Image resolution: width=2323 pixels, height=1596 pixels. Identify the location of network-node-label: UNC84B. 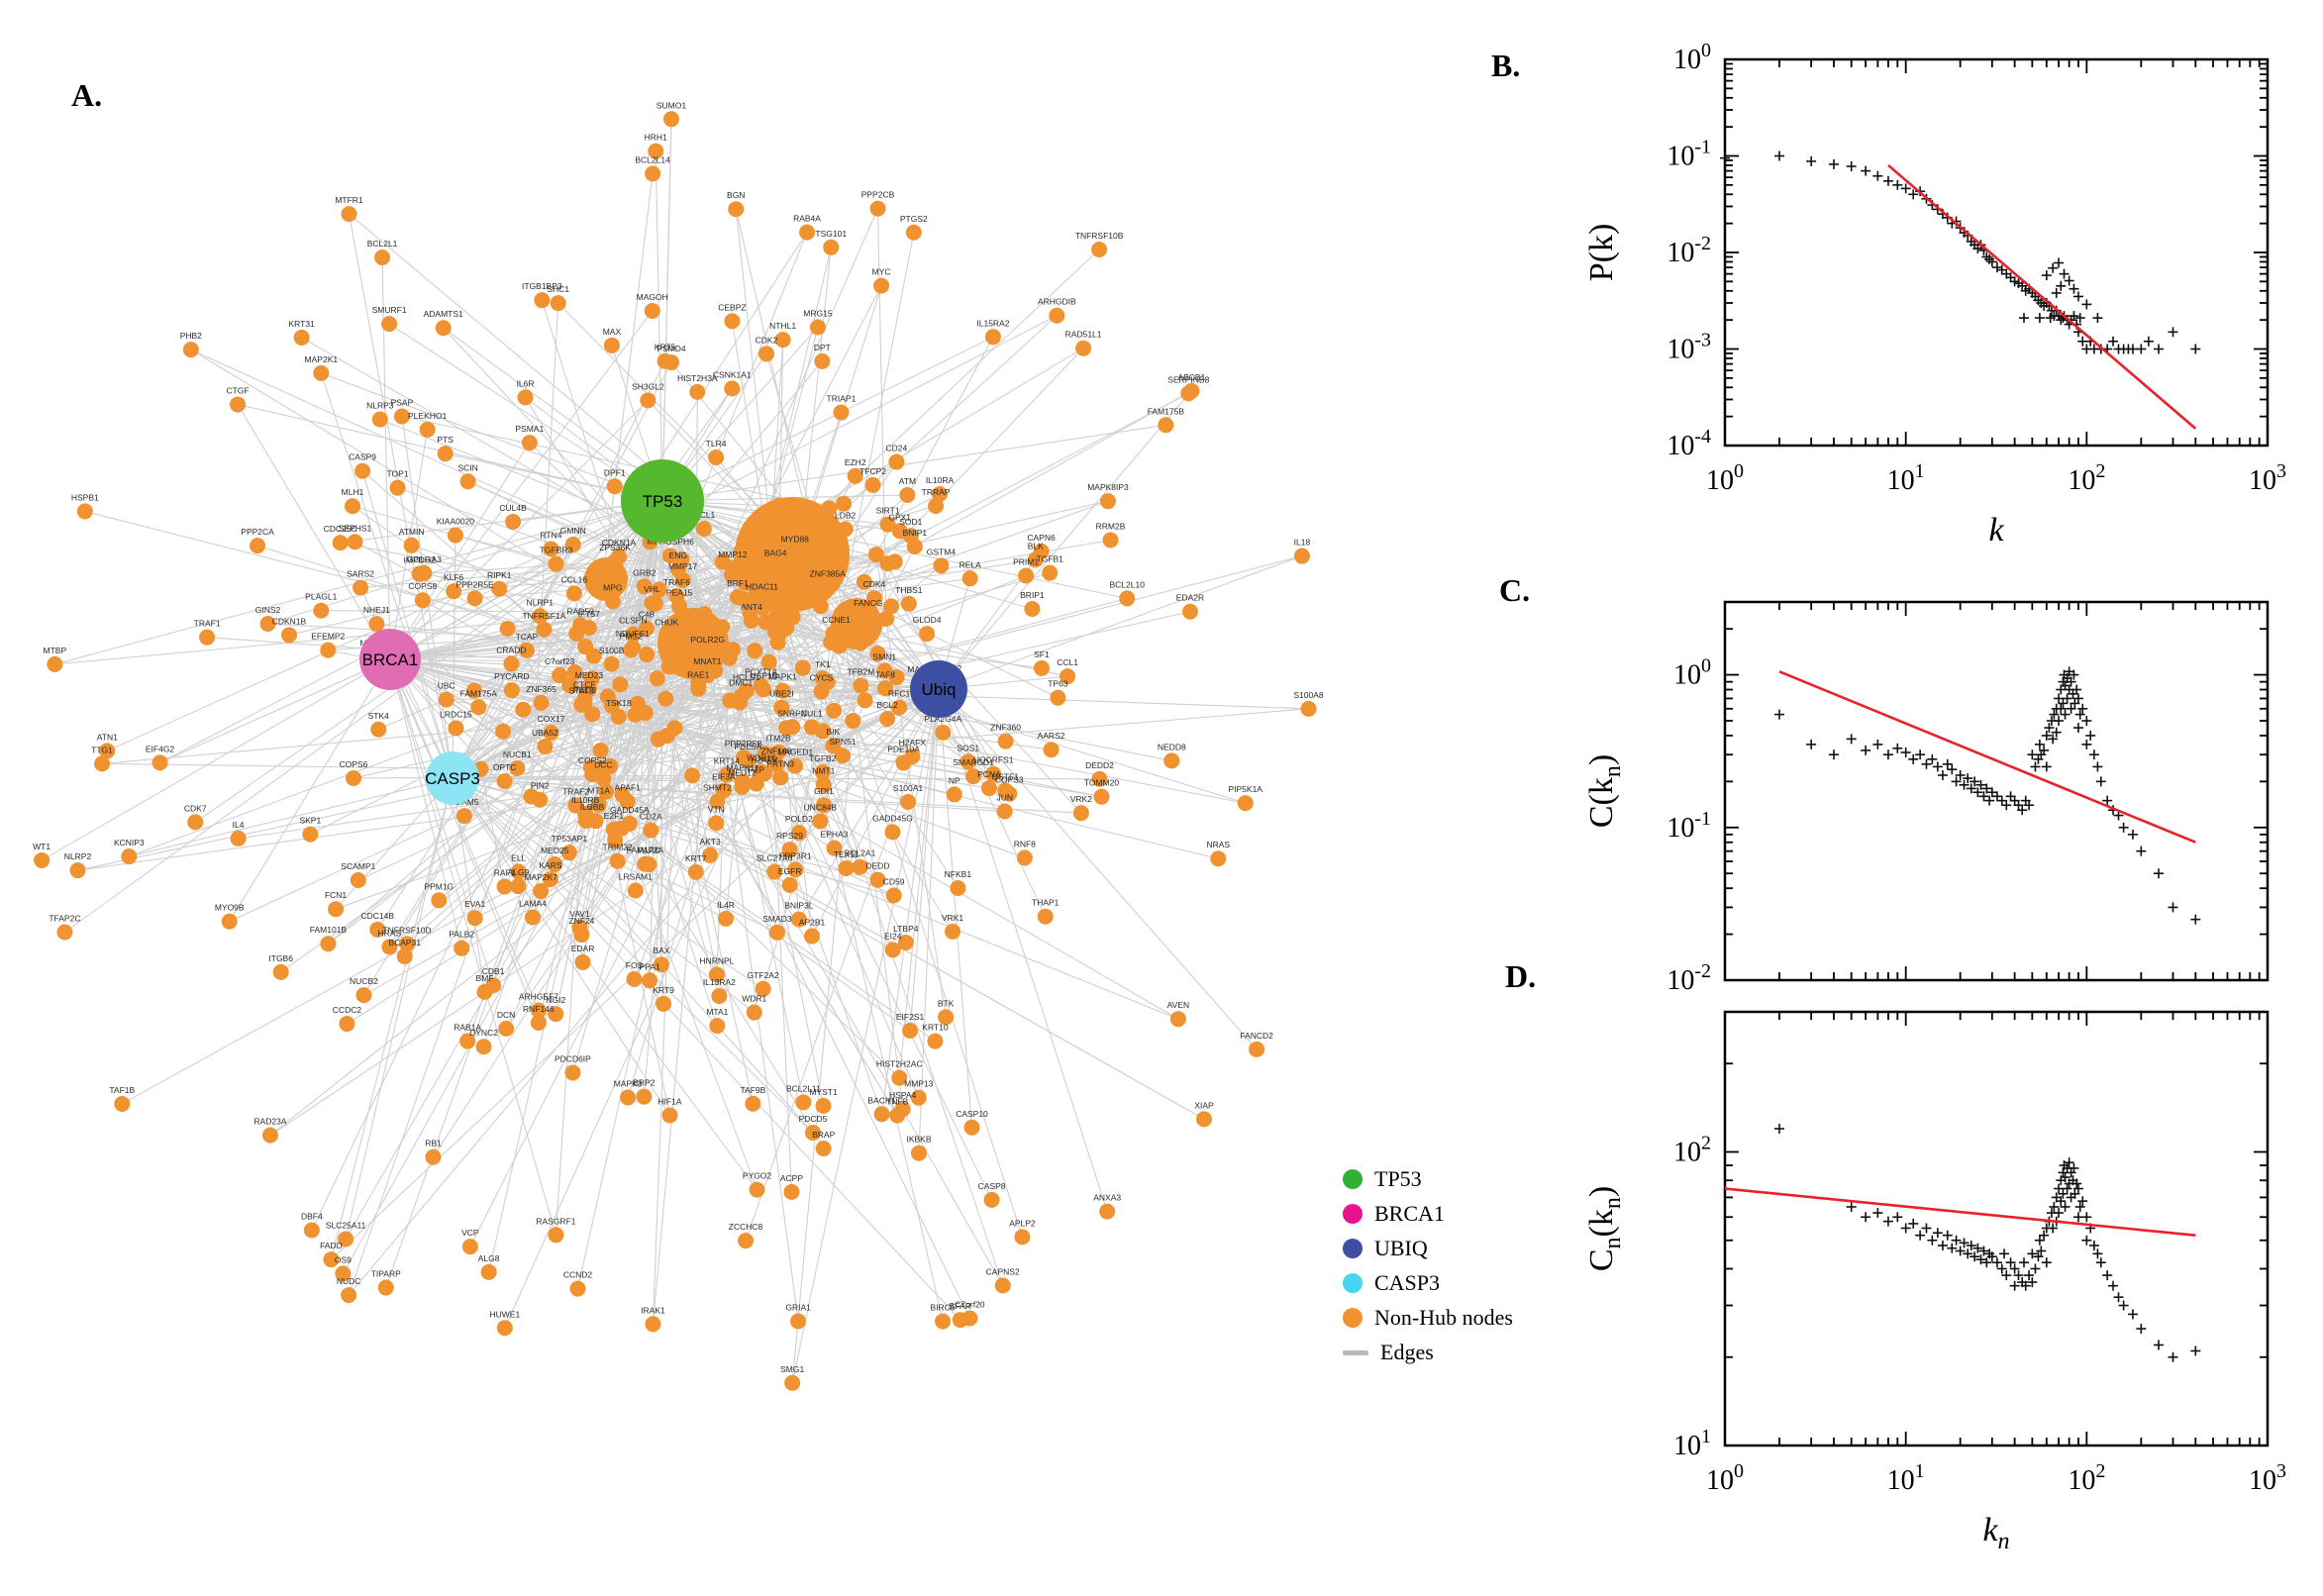
(821, 807).